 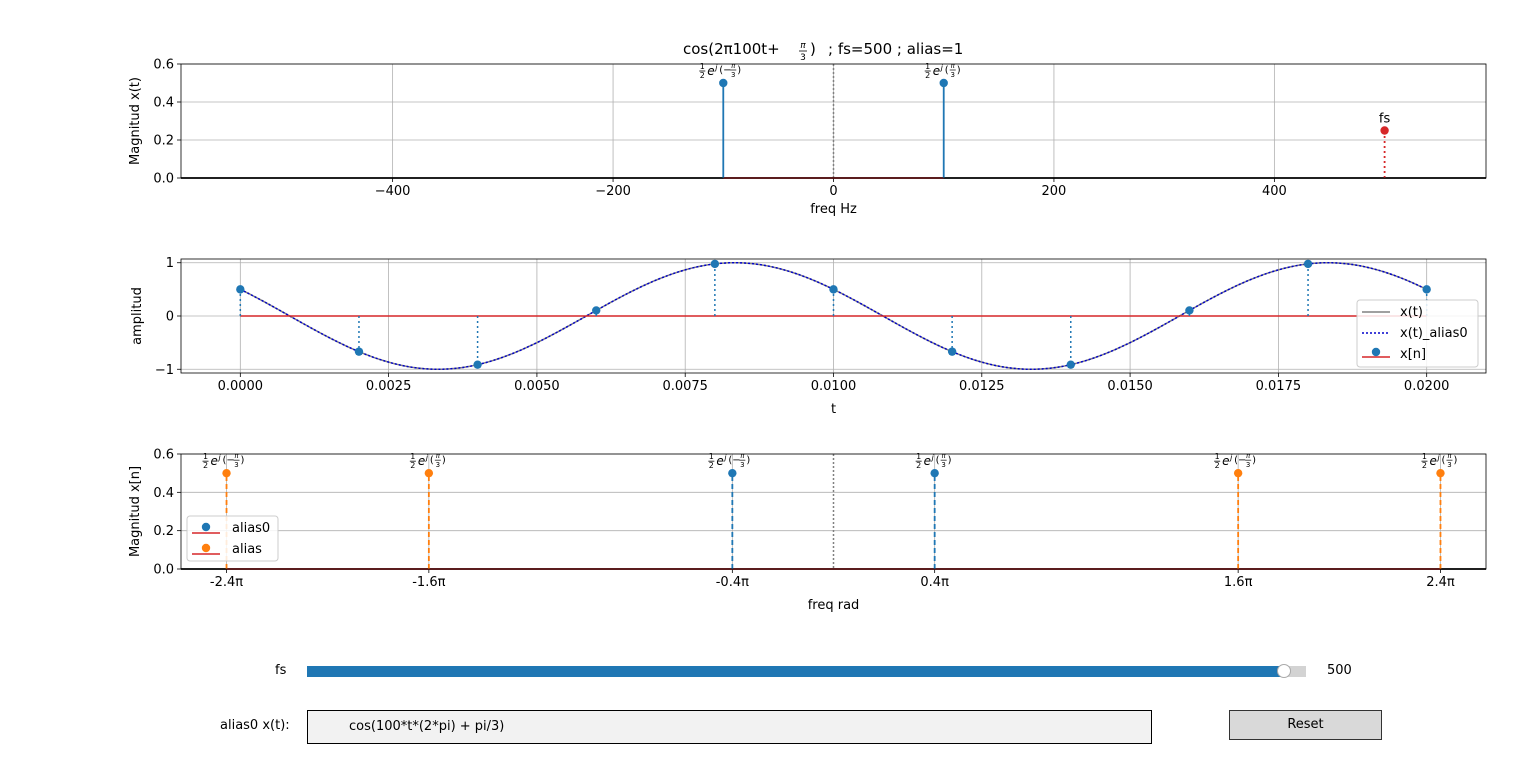 I want to click on ax3-xtick-label: -2.4π, so click(x=226, y=582).